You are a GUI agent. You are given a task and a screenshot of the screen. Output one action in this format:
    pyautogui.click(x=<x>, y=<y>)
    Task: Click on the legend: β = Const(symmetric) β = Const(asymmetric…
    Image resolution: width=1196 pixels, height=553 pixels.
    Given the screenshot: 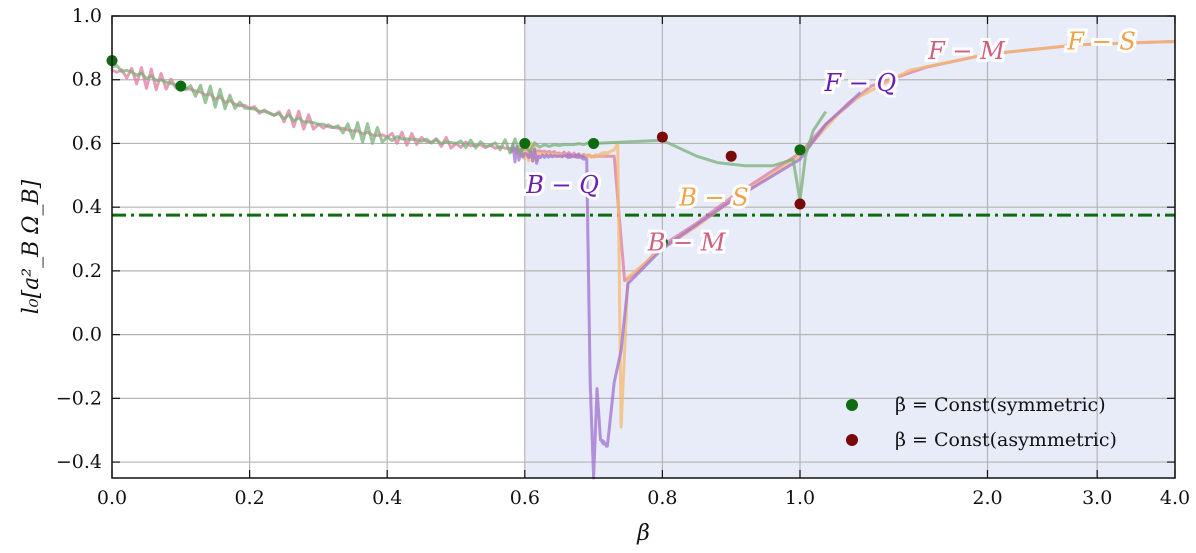 What is the action you would take?
    pyautogui.click(x=981, y=422)
    